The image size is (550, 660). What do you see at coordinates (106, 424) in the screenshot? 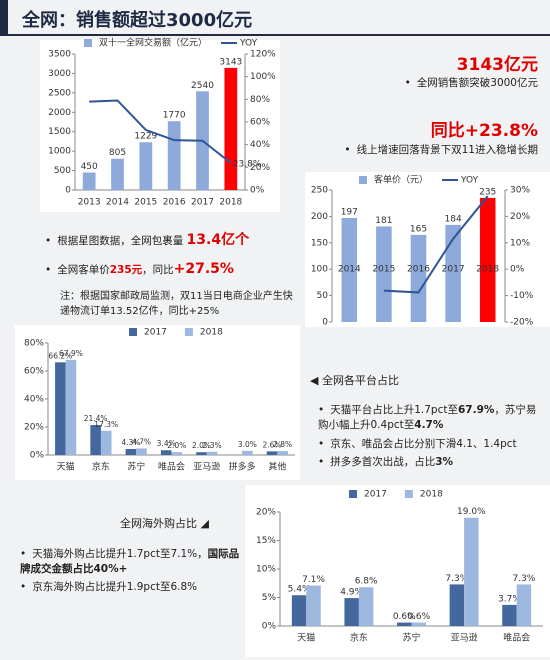
I see `value-label: 17.3%` at bounding box center [106, 424].